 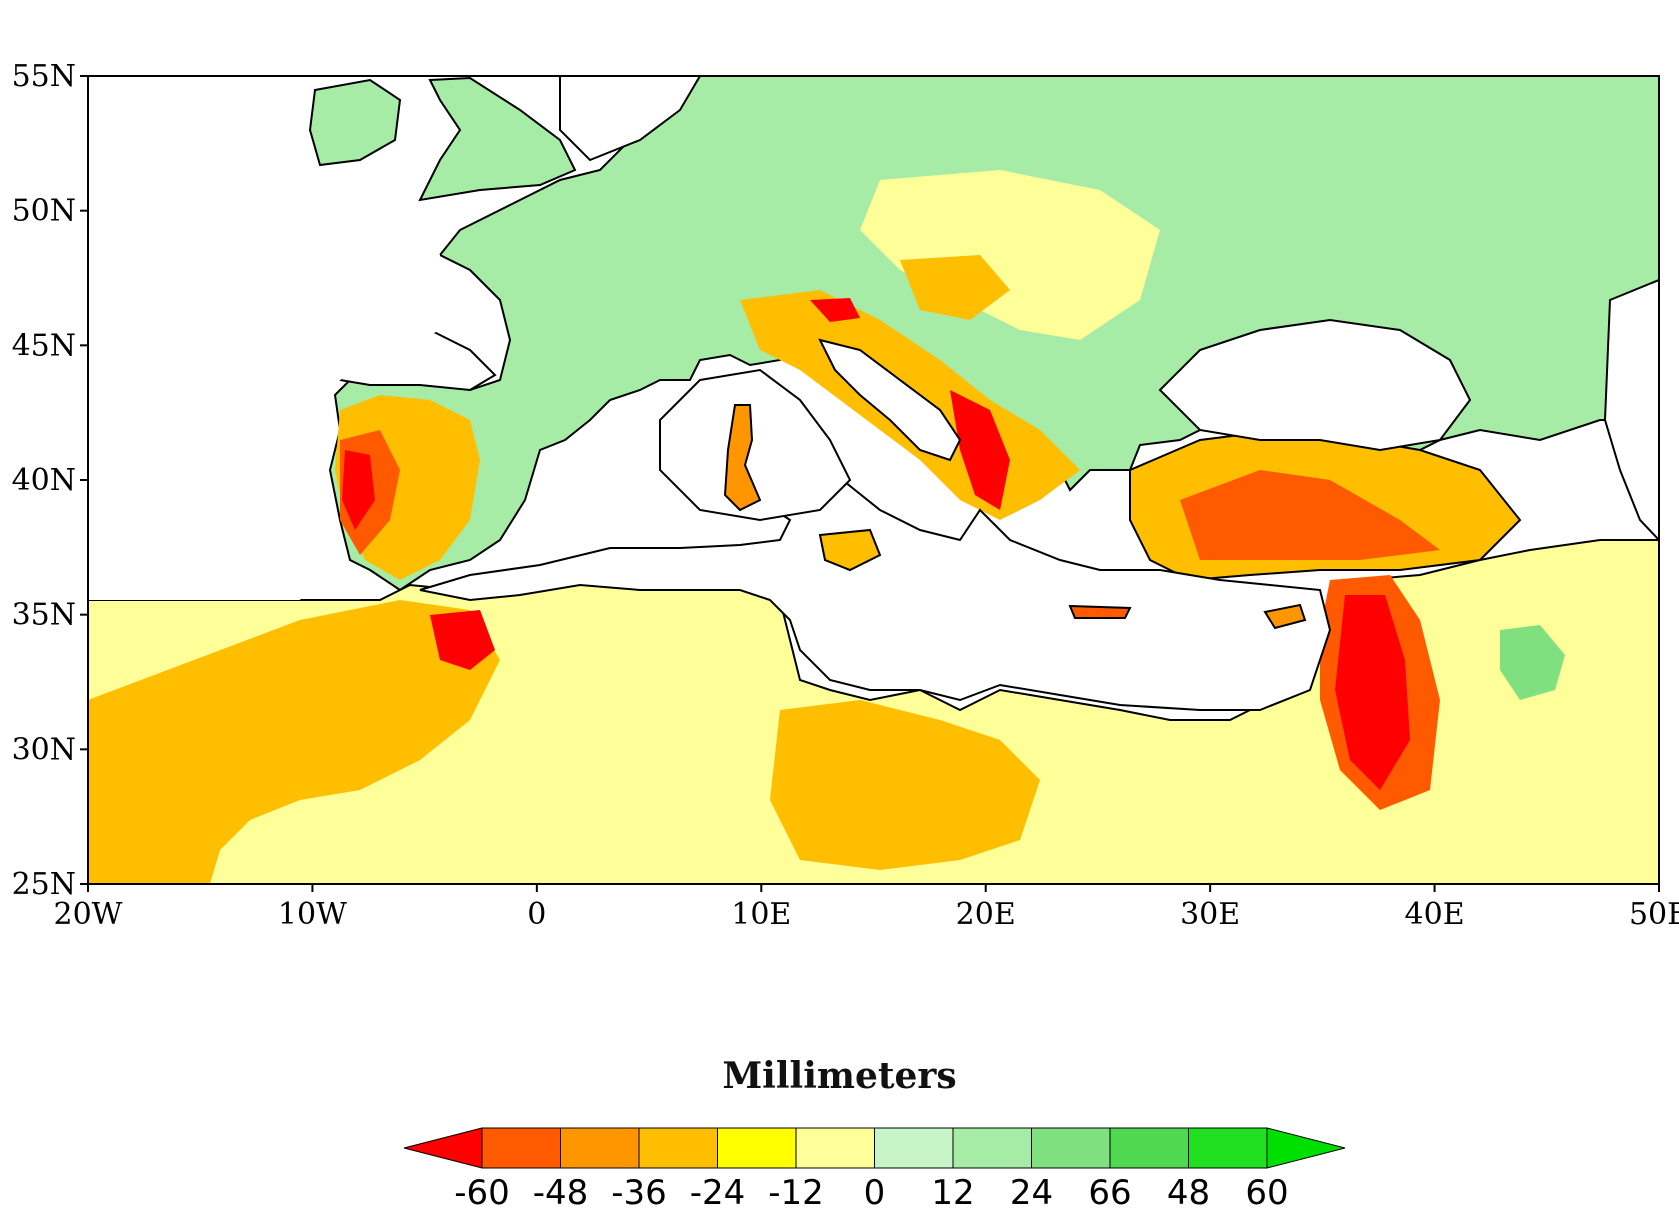 What do you see at coordinates (44, 76) in the screenshot?
I see `lat-tick-label: 55N` at bounding box center [44, 76].